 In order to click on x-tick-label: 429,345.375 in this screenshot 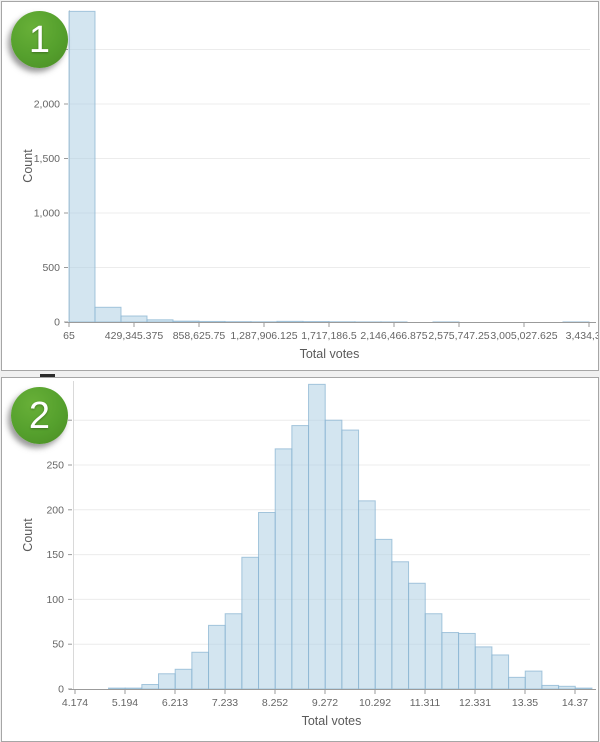, I will do `click(134, 336)`.